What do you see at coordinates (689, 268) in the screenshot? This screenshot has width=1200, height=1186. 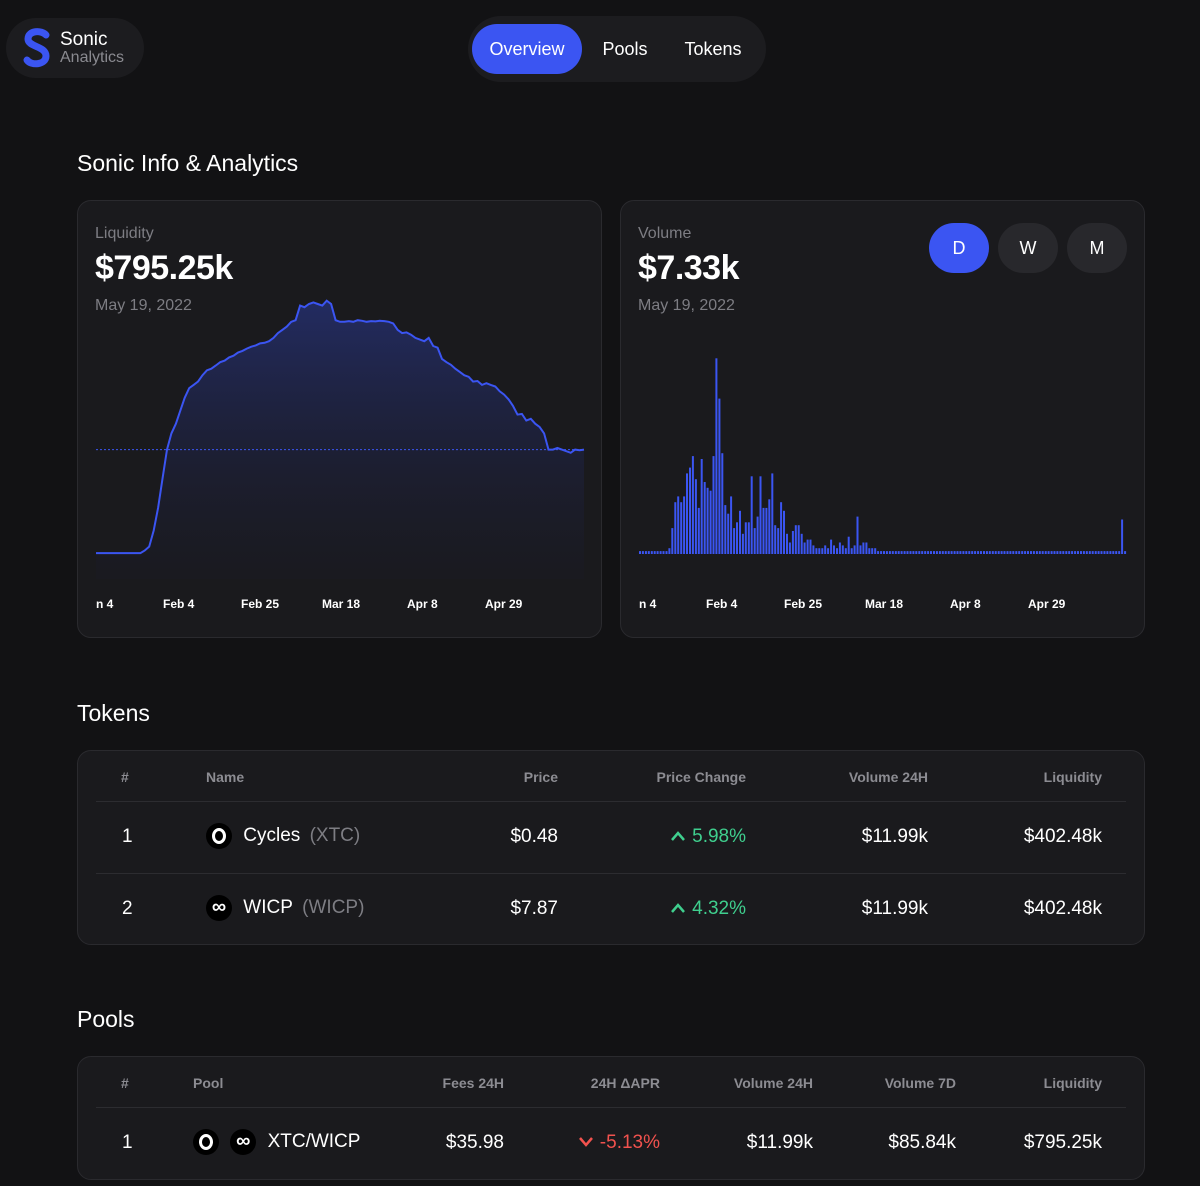 I see `volume-value: $7.33k` at bounding box center [689, 268].